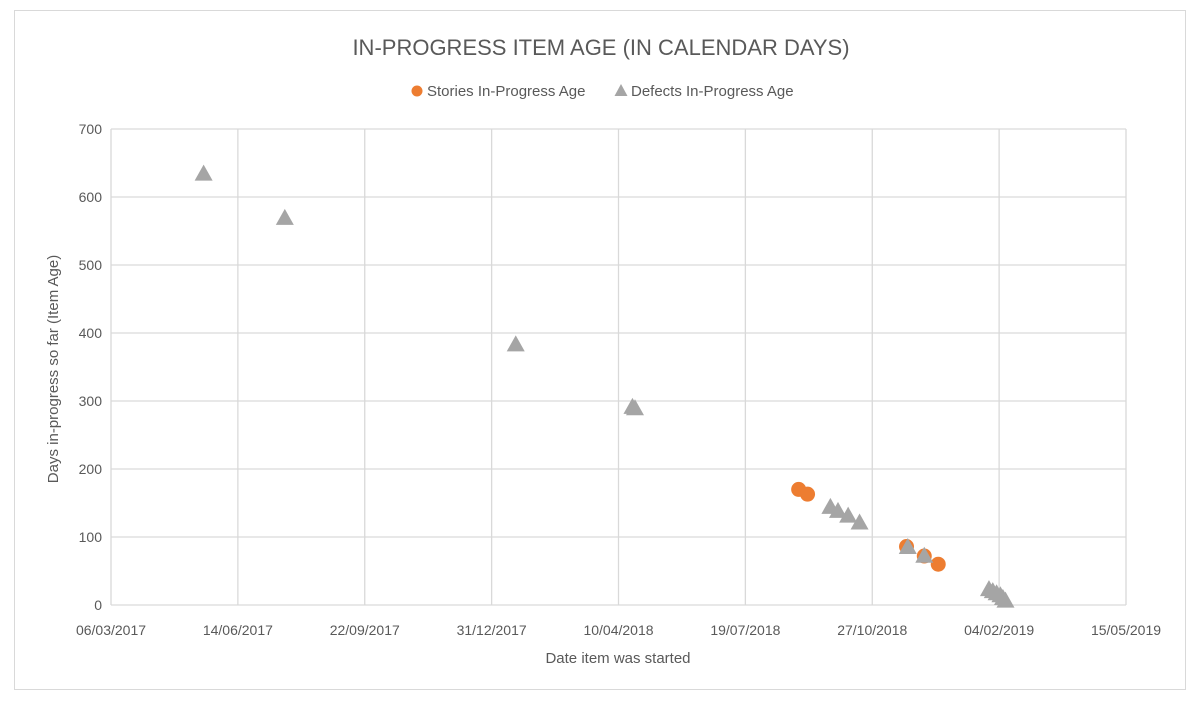 This screenshot has width=1200, height=706. Describe the element at coordinates (91, 537) in the screenshot. I see `y-tick-label: 100` at that location.